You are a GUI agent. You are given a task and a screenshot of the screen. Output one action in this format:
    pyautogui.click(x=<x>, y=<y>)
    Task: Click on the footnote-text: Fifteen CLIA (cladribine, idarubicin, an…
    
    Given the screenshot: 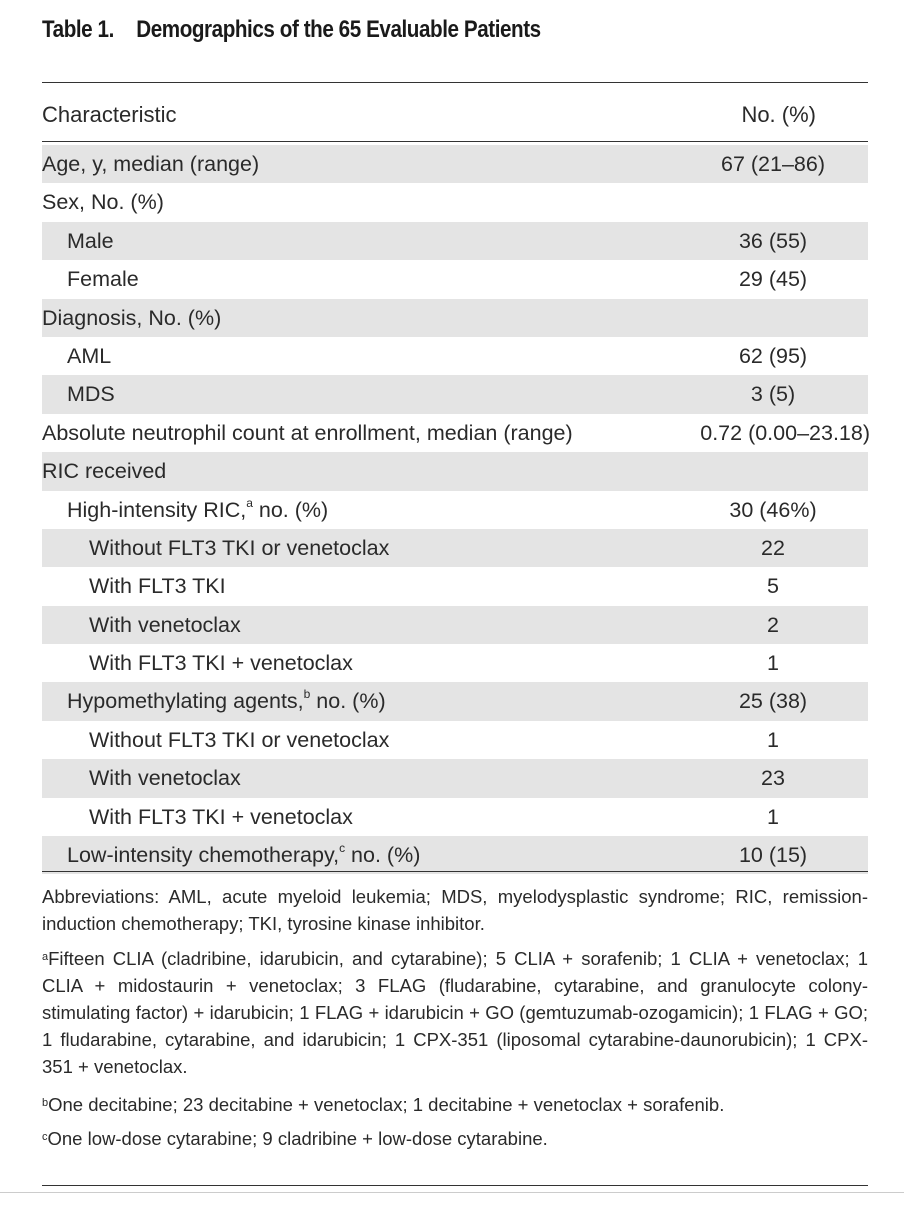 What is the action you would take?
    pyautogui.click(x=455, y=1012)
    